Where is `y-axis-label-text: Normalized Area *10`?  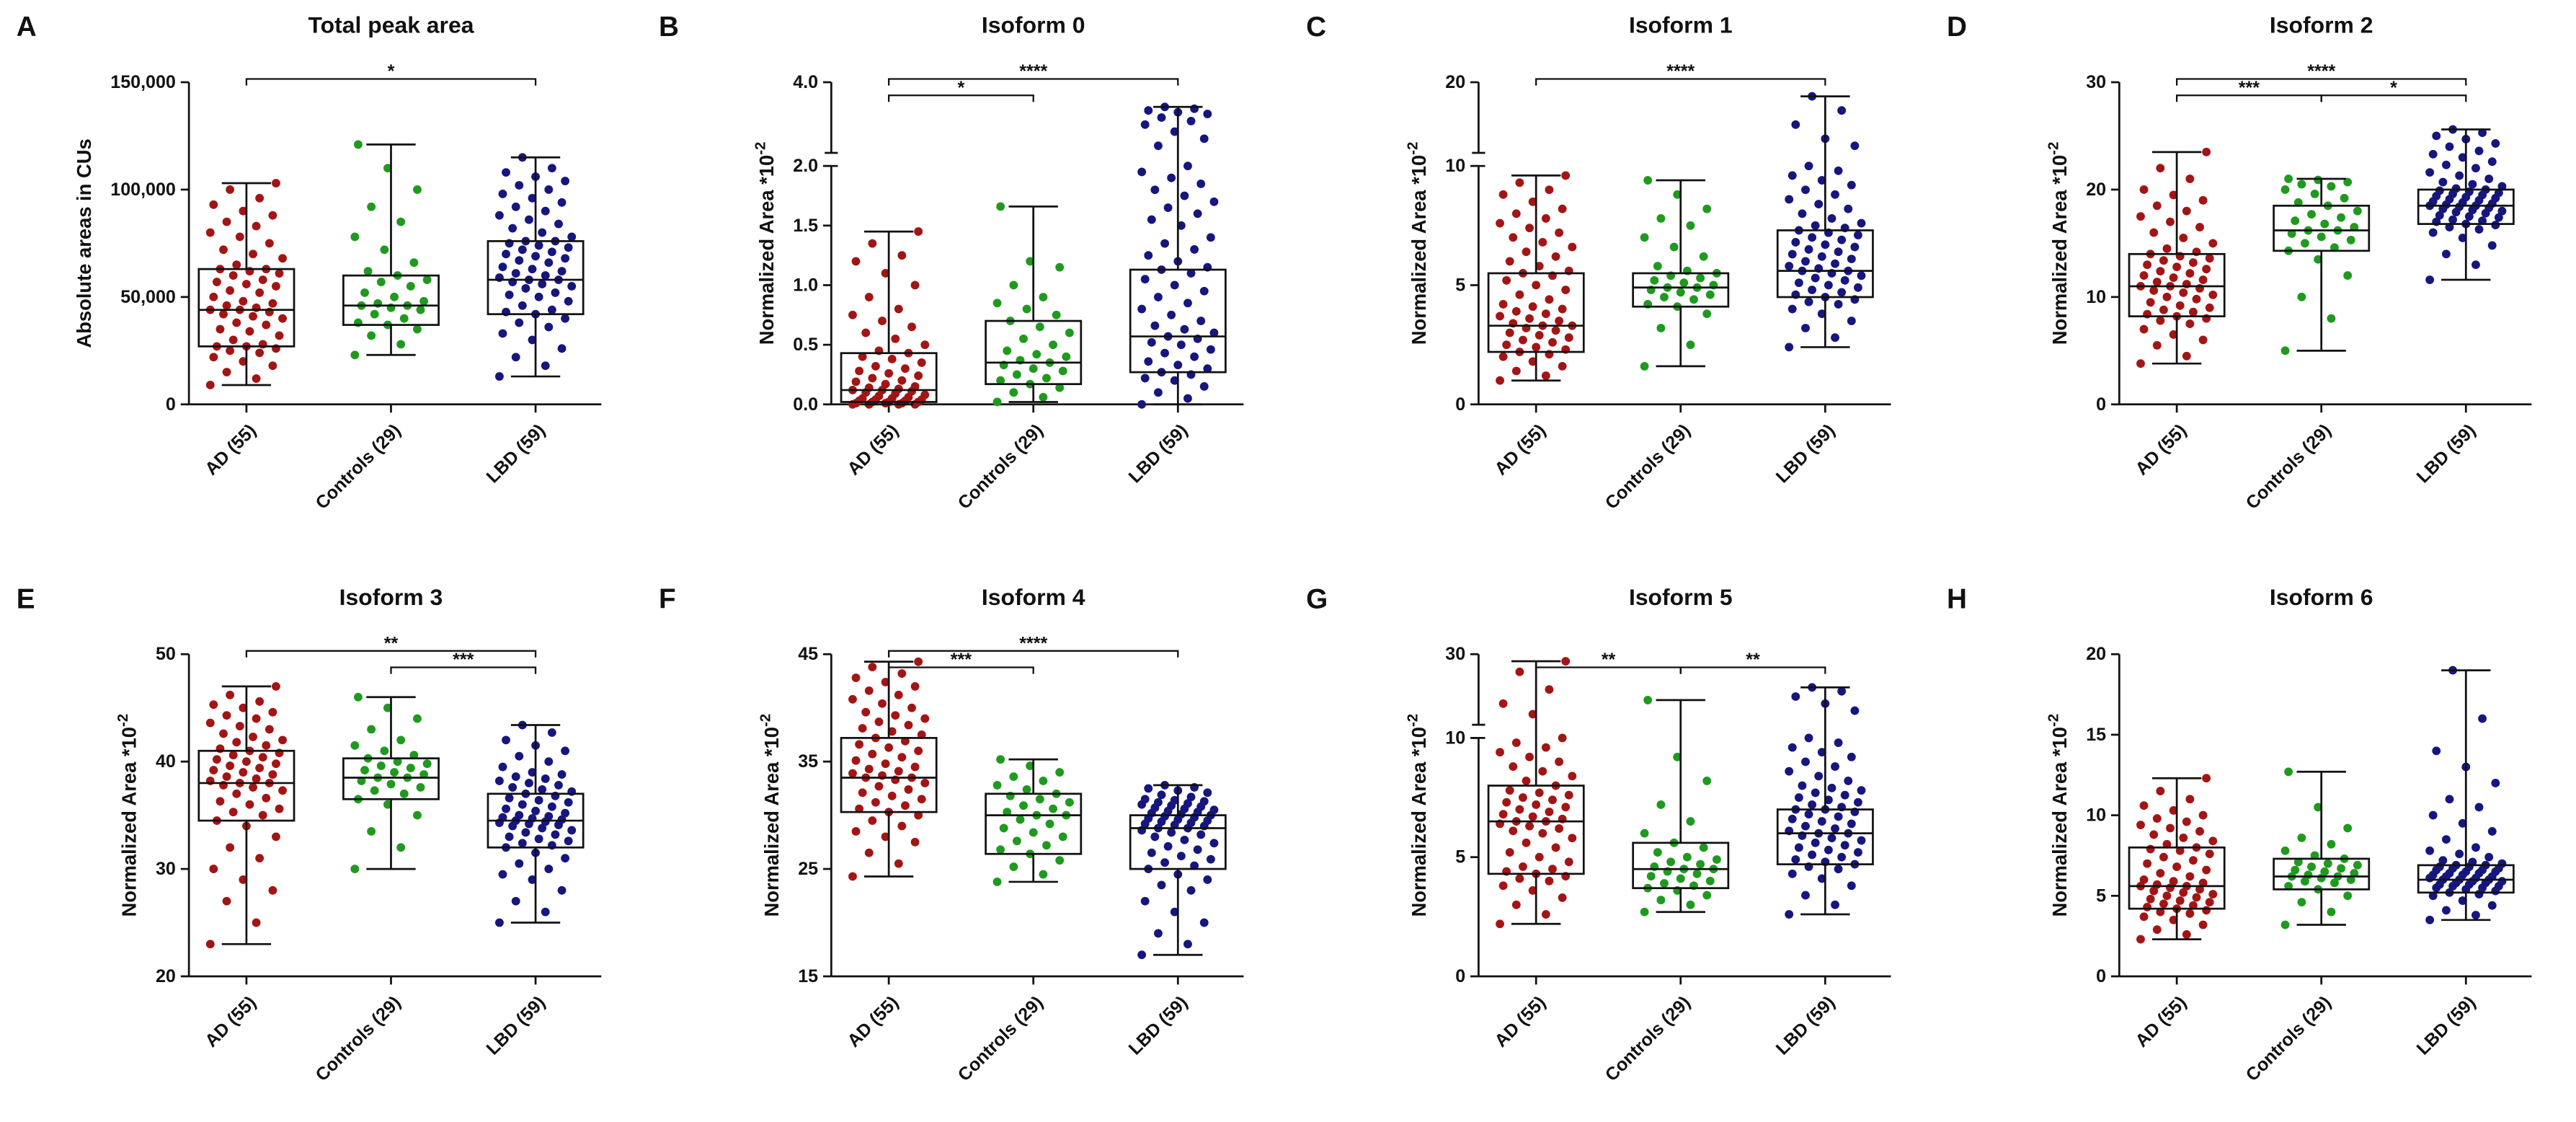
y-axis-label-text: Normalized Area *10 is located at coordinates (1419, 250).